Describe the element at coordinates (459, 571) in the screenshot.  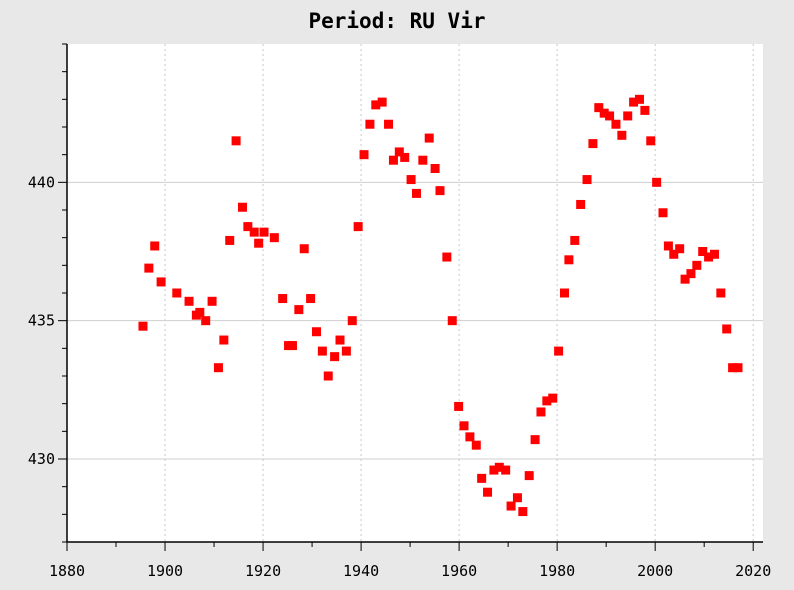
I see `x-tick-label: 1960` at that location.